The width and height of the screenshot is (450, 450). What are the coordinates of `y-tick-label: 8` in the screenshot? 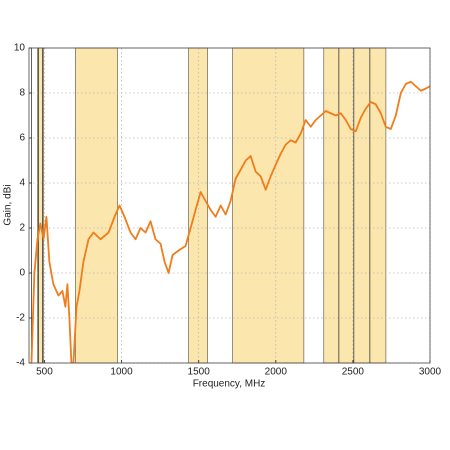 It's located at (22, 93).